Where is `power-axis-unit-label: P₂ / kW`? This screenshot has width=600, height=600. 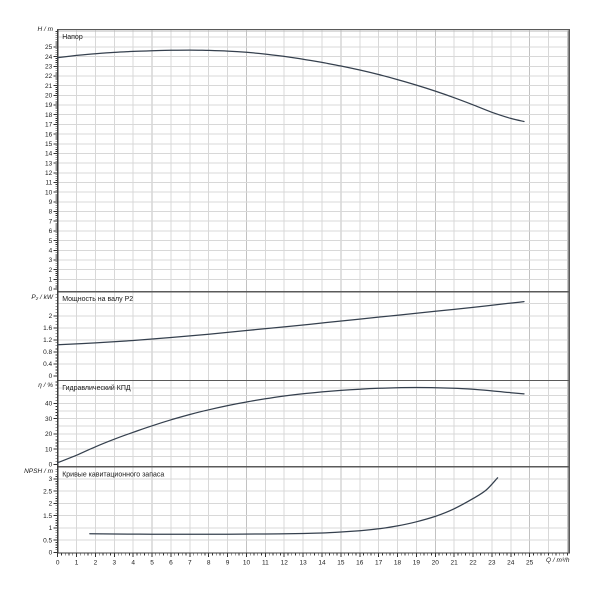
power-axis-unit-label: P₂ / kW is located at coordinates (42, 297).